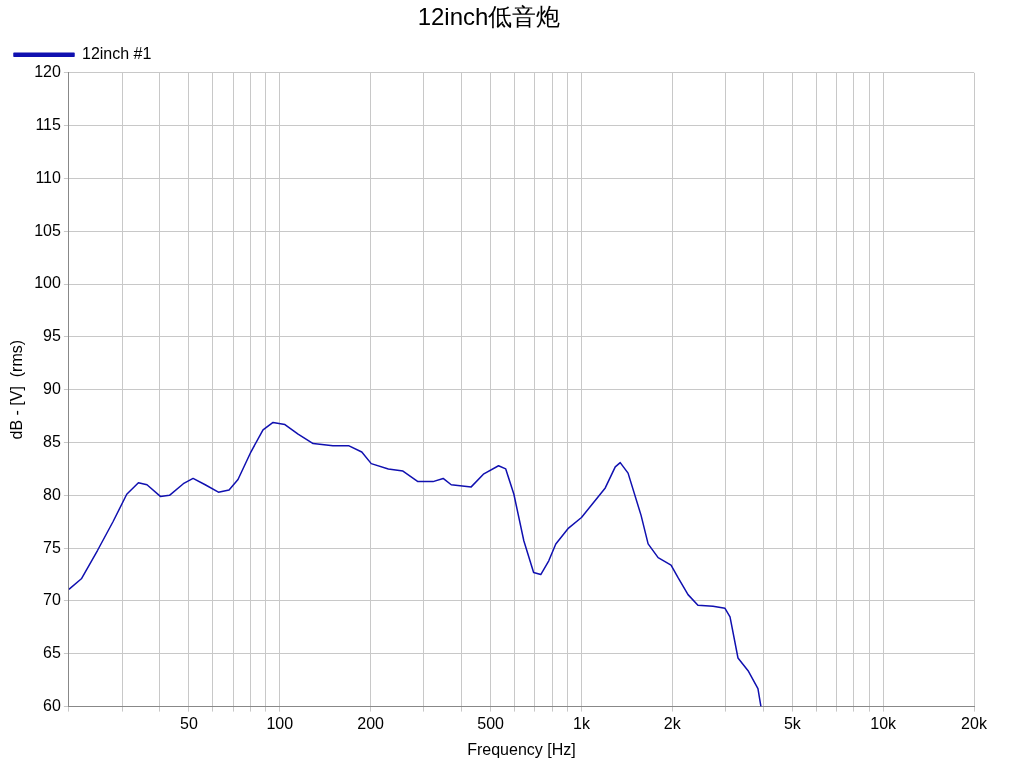  Describe the element at coordinates (17, 389) in the screenshot. I see `y-axis-title: dB - [V] (rms)` at that location.